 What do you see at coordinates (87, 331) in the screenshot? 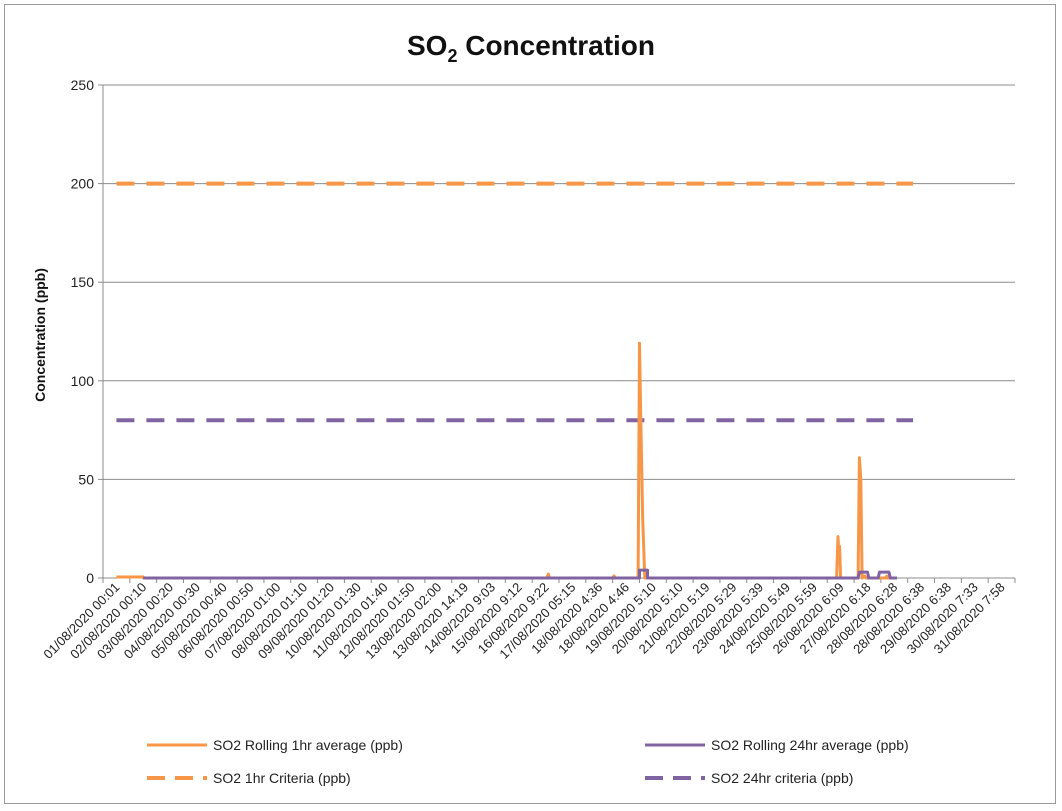
I see `y-tick-labels: 0 50 100 150 200 250` at bounding box center [87, 331].